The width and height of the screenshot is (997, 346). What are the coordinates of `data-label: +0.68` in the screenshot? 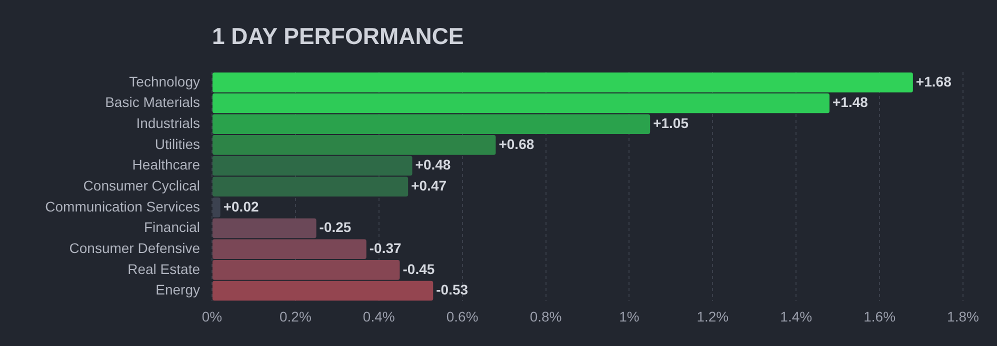 It's located at (516, 144).